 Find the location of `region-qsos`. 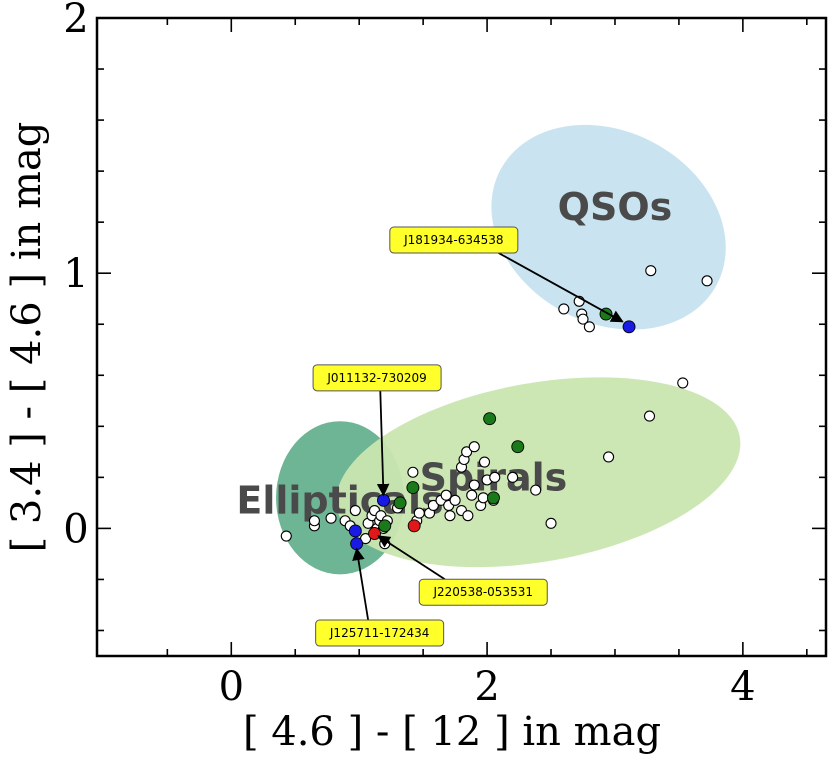

region-qsos is located at coordinates (608, 227).